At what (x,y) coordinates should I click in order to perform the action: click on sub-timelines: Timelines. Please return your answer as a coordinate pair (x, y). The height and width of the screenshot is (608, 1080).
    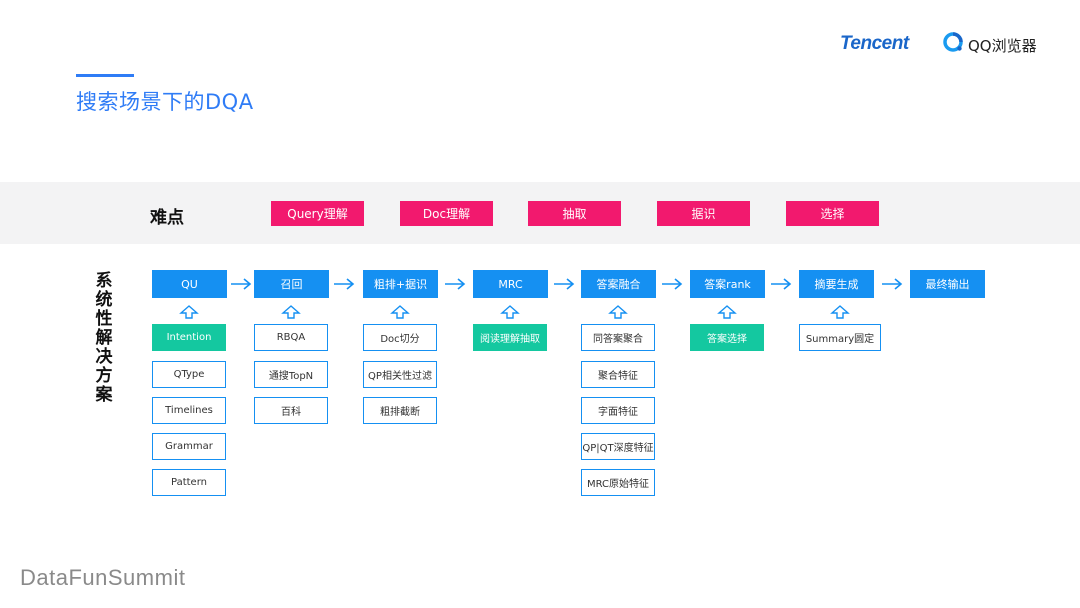
    Looking at the image, I should click on (189, 410).